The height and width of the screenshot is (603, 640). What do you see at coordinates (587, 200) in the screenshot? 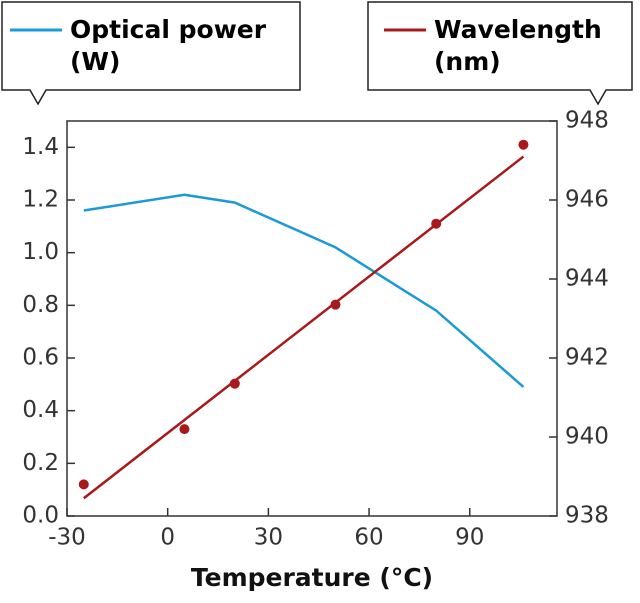
I see `y2-tick-label: 946` at bounding box center [587, 200].